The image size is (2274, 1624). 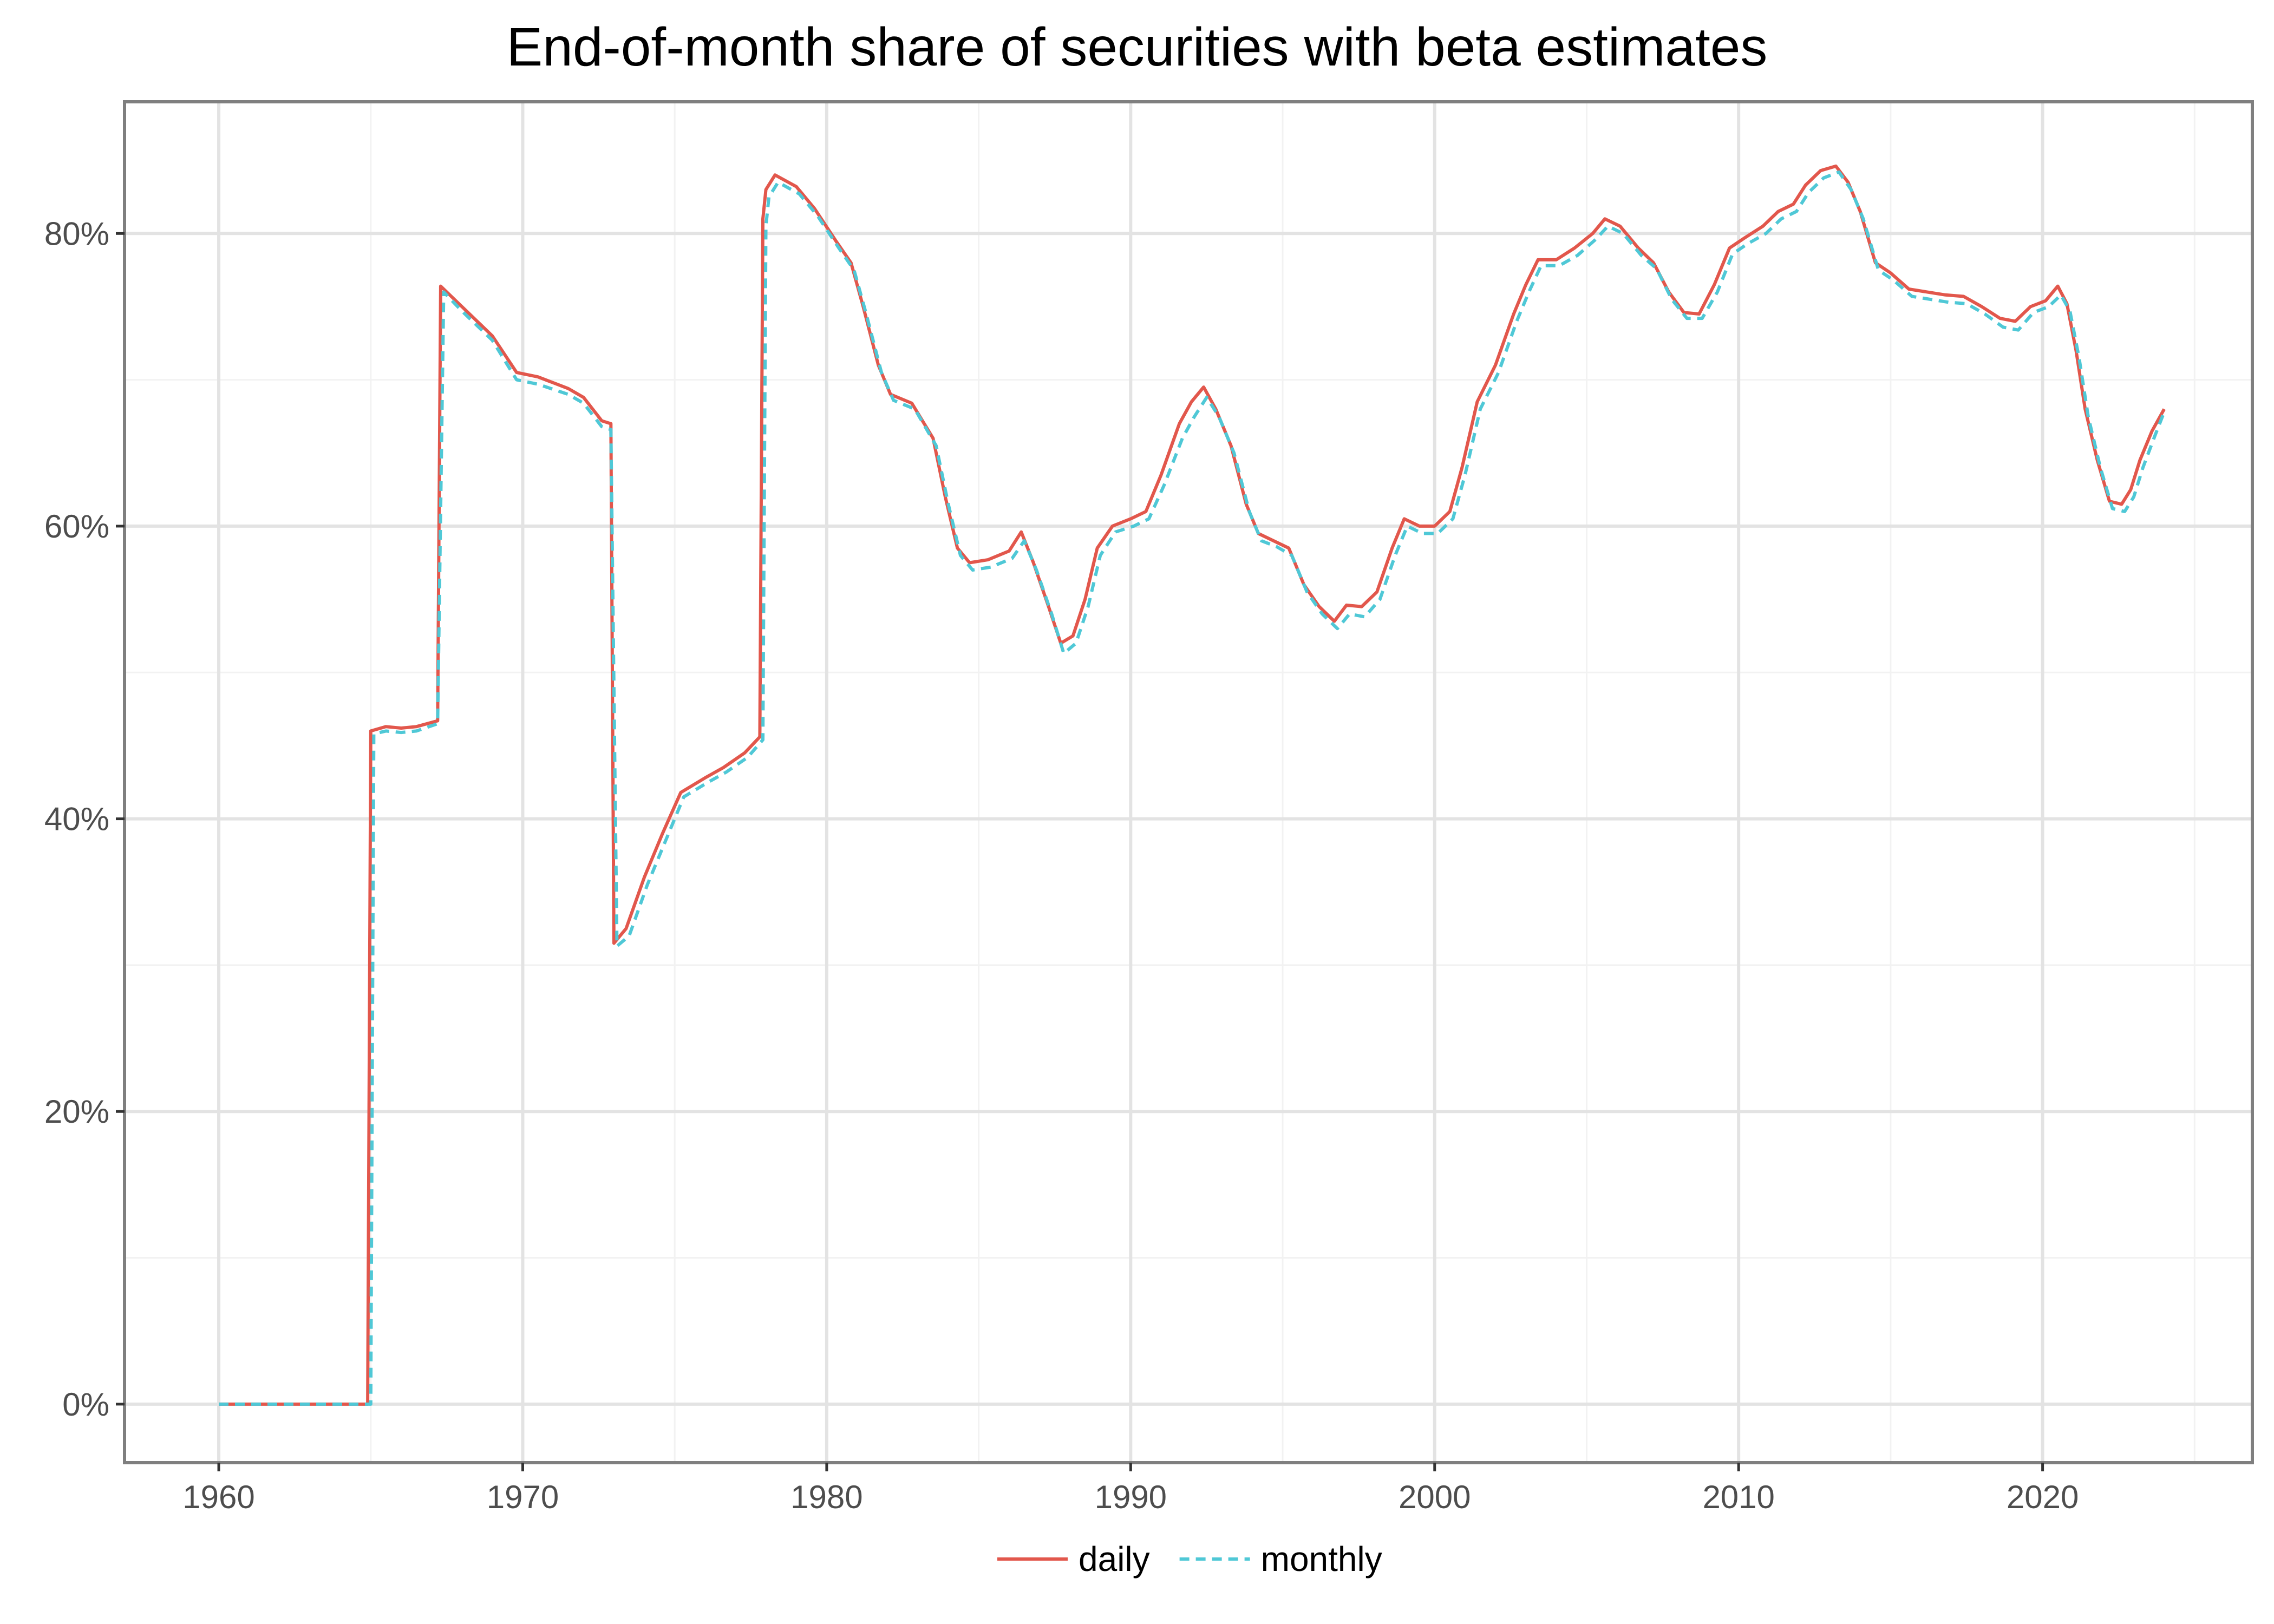 I want to click on legend: daily monthly, so click(x=1190, y=1560).